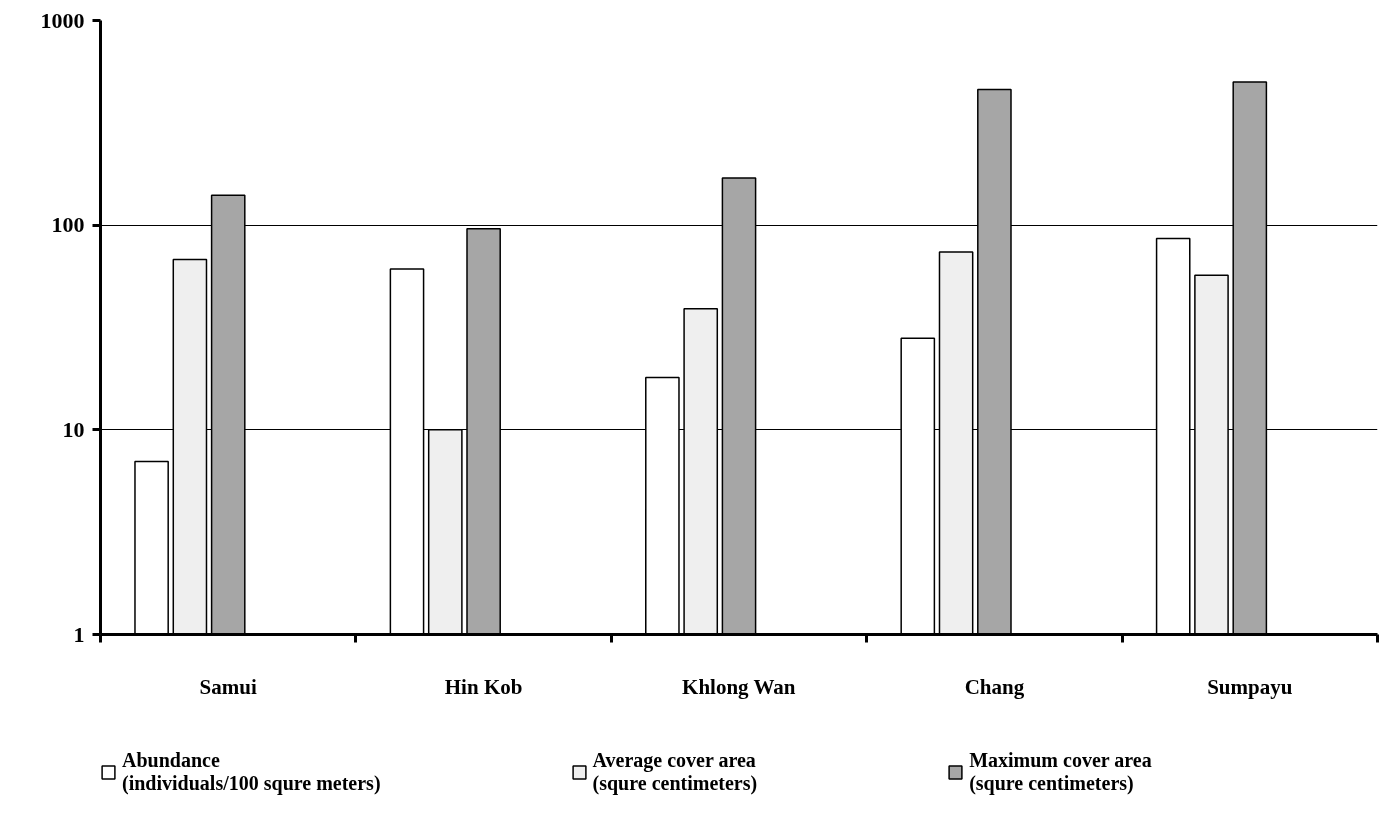 This screenshot has width=1381, height=833. I want to click on legend-label: Abundance (individuals/100 squre meters), so click(251, 772).